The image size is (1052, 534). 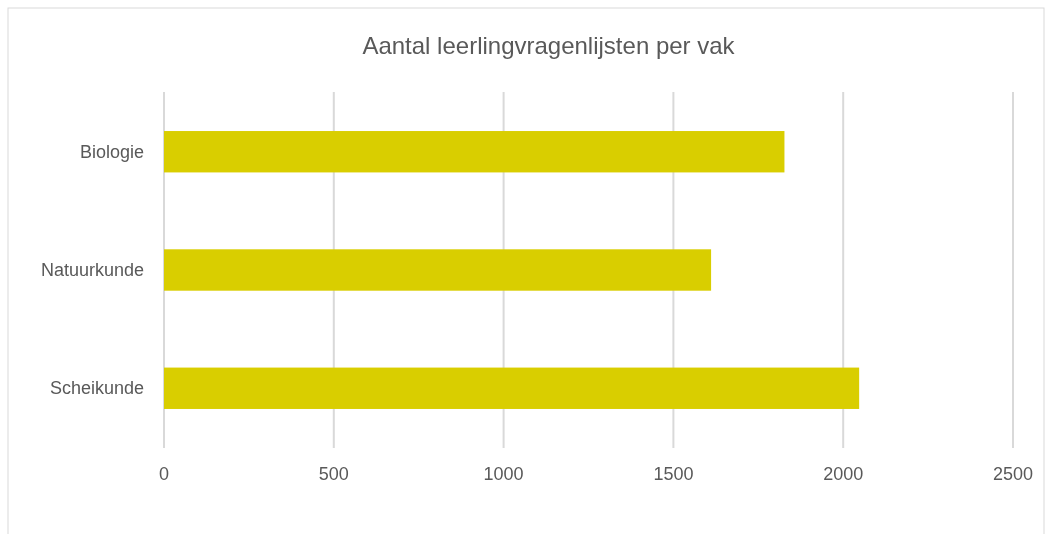 I want to click on y-tick-label: Scheikunde, so click(x=96, y=388).